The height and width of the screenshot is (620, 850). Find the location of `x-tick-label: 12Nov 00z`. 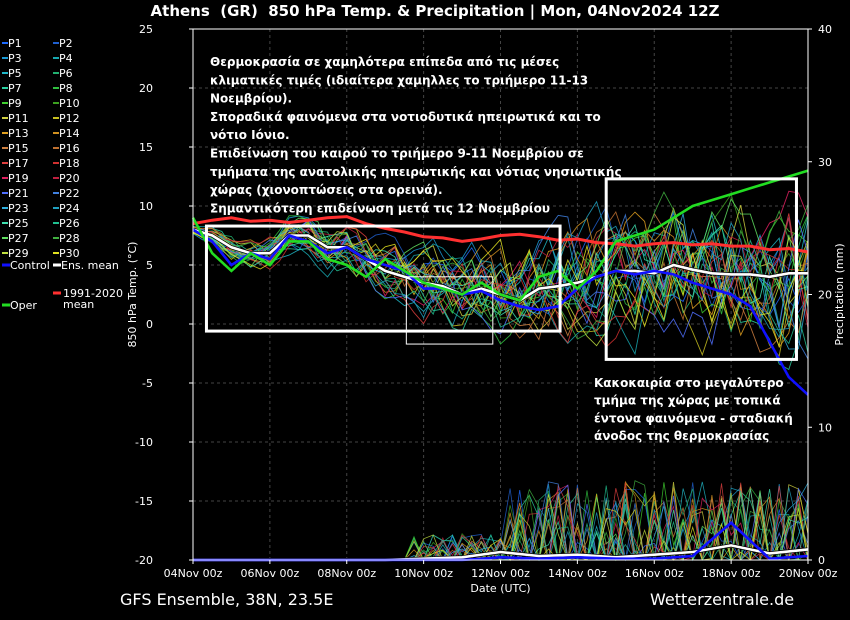

x-tick-label: 12Nov 00z is located at coordinates (500, 573).